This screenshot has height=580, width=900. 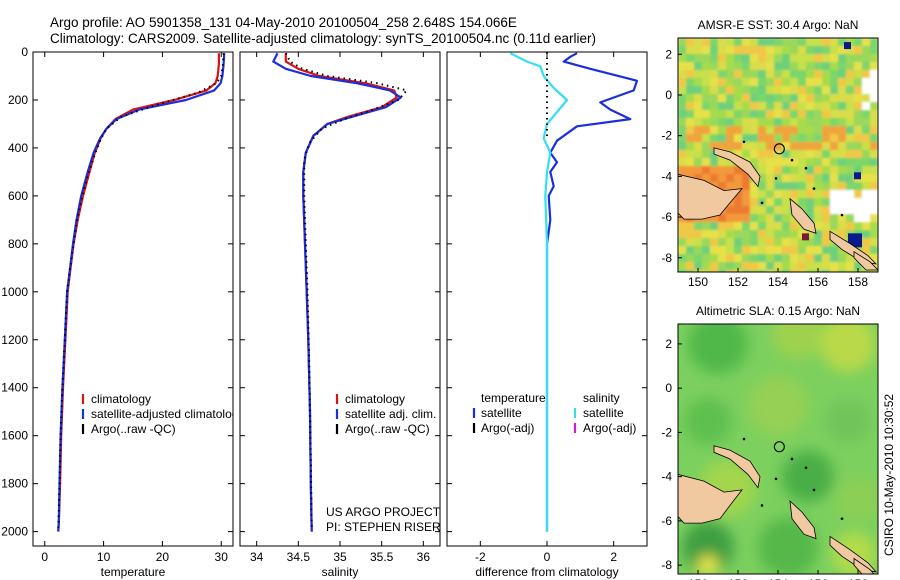 I want to click on sst-dark-cell, so click(x=855, y=240).